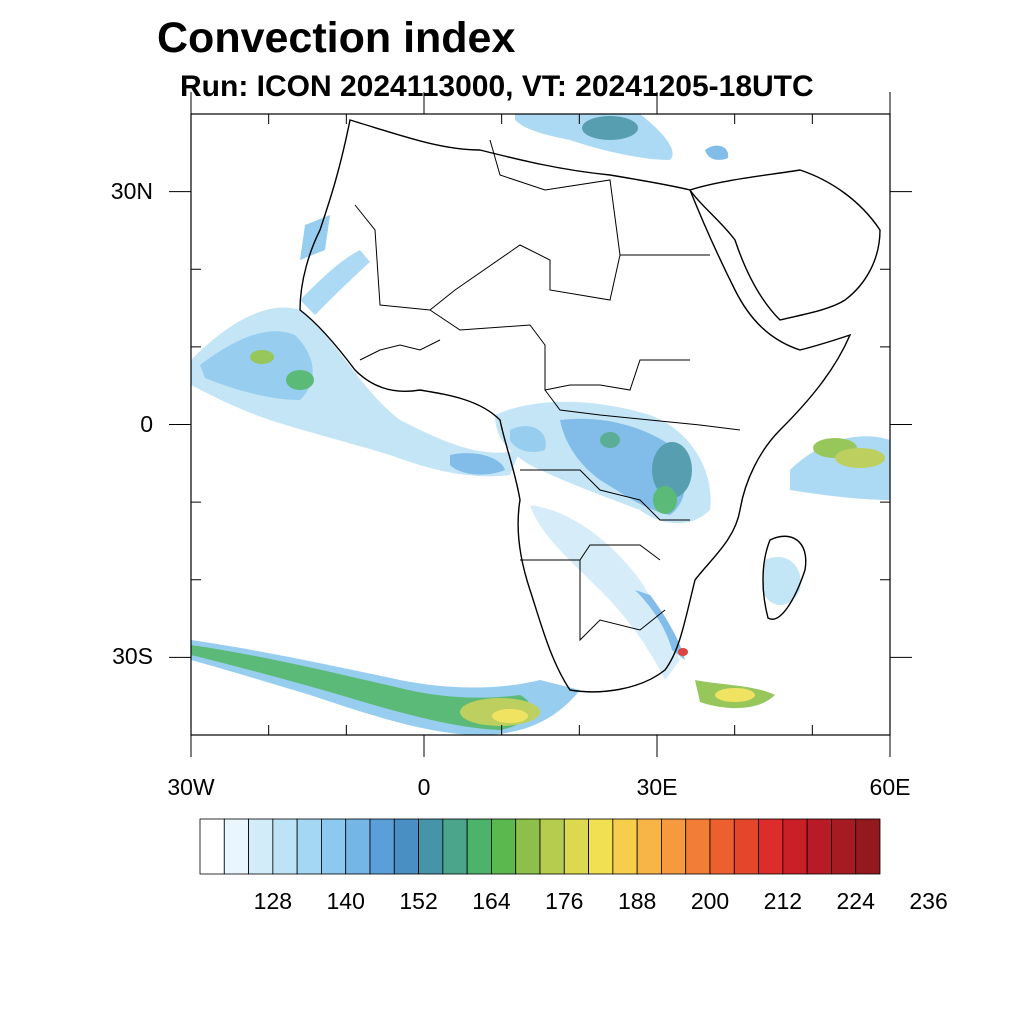  What do you see at coordinates (497, 86) in the screenshot?
I see `page-subtitle: Run: ICON 2024113000, VT: 20241205-18UTC` at bounding box center [497, 86].